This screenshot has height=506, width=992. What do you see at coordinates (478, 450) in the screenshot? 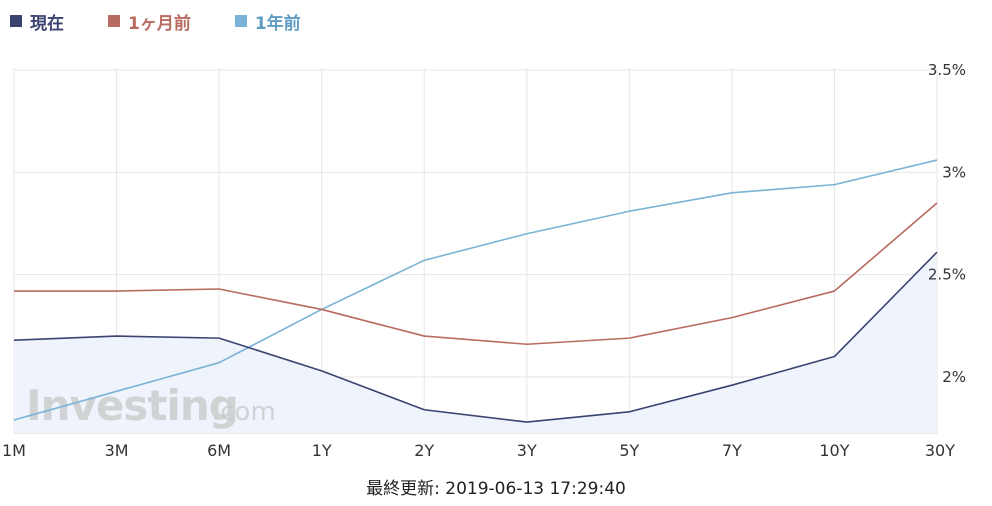
I see `x-axis: 1M 3M 6M 1Y 2Y 3Y 5Y 7Y 10Y 30Y` at bounding box center [478, 450].